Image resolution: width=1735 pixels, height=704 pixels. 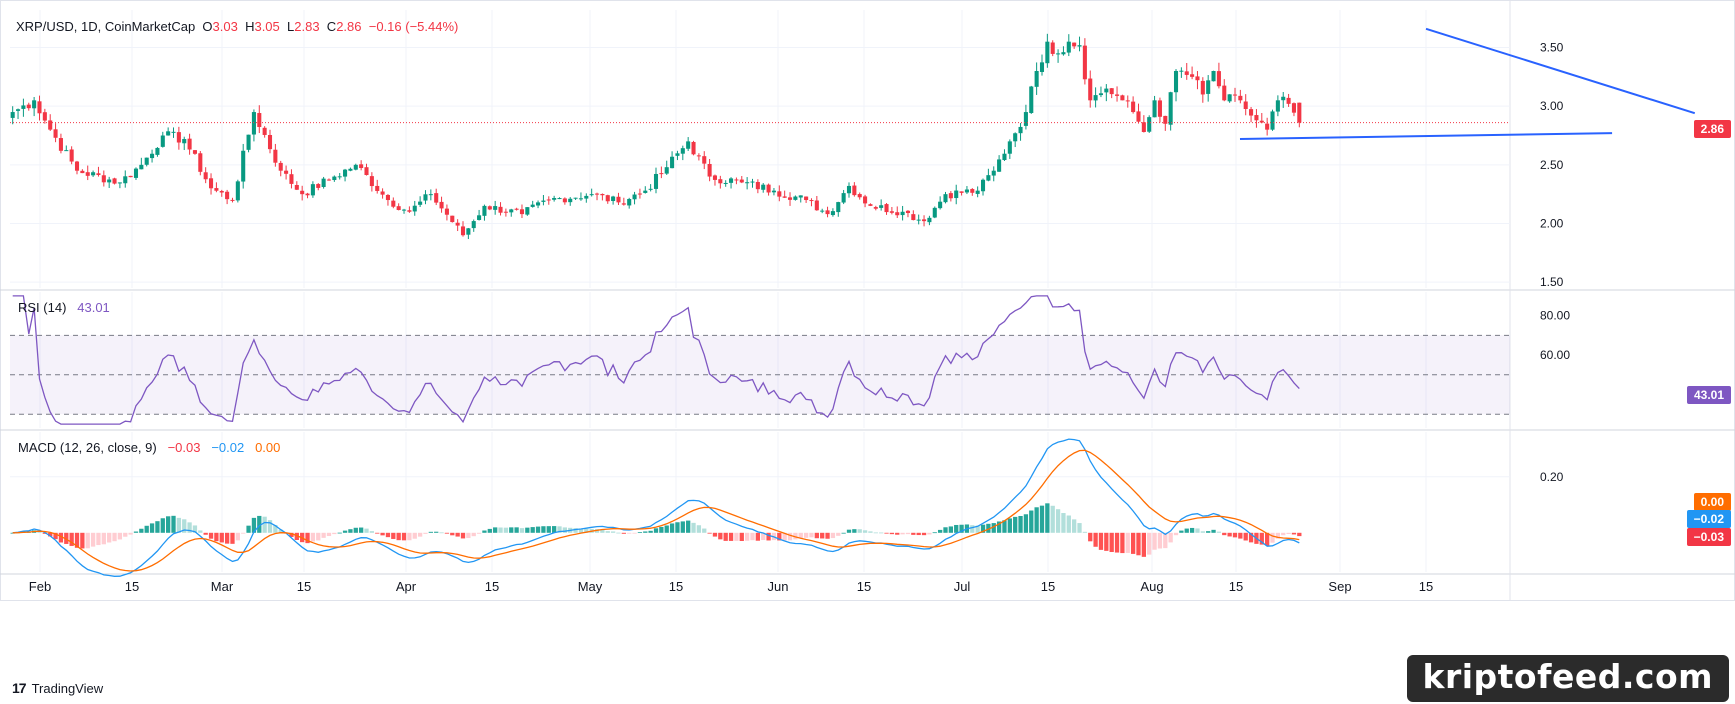 I want to click on open-value: 3.03, so click(x=225, y=26).